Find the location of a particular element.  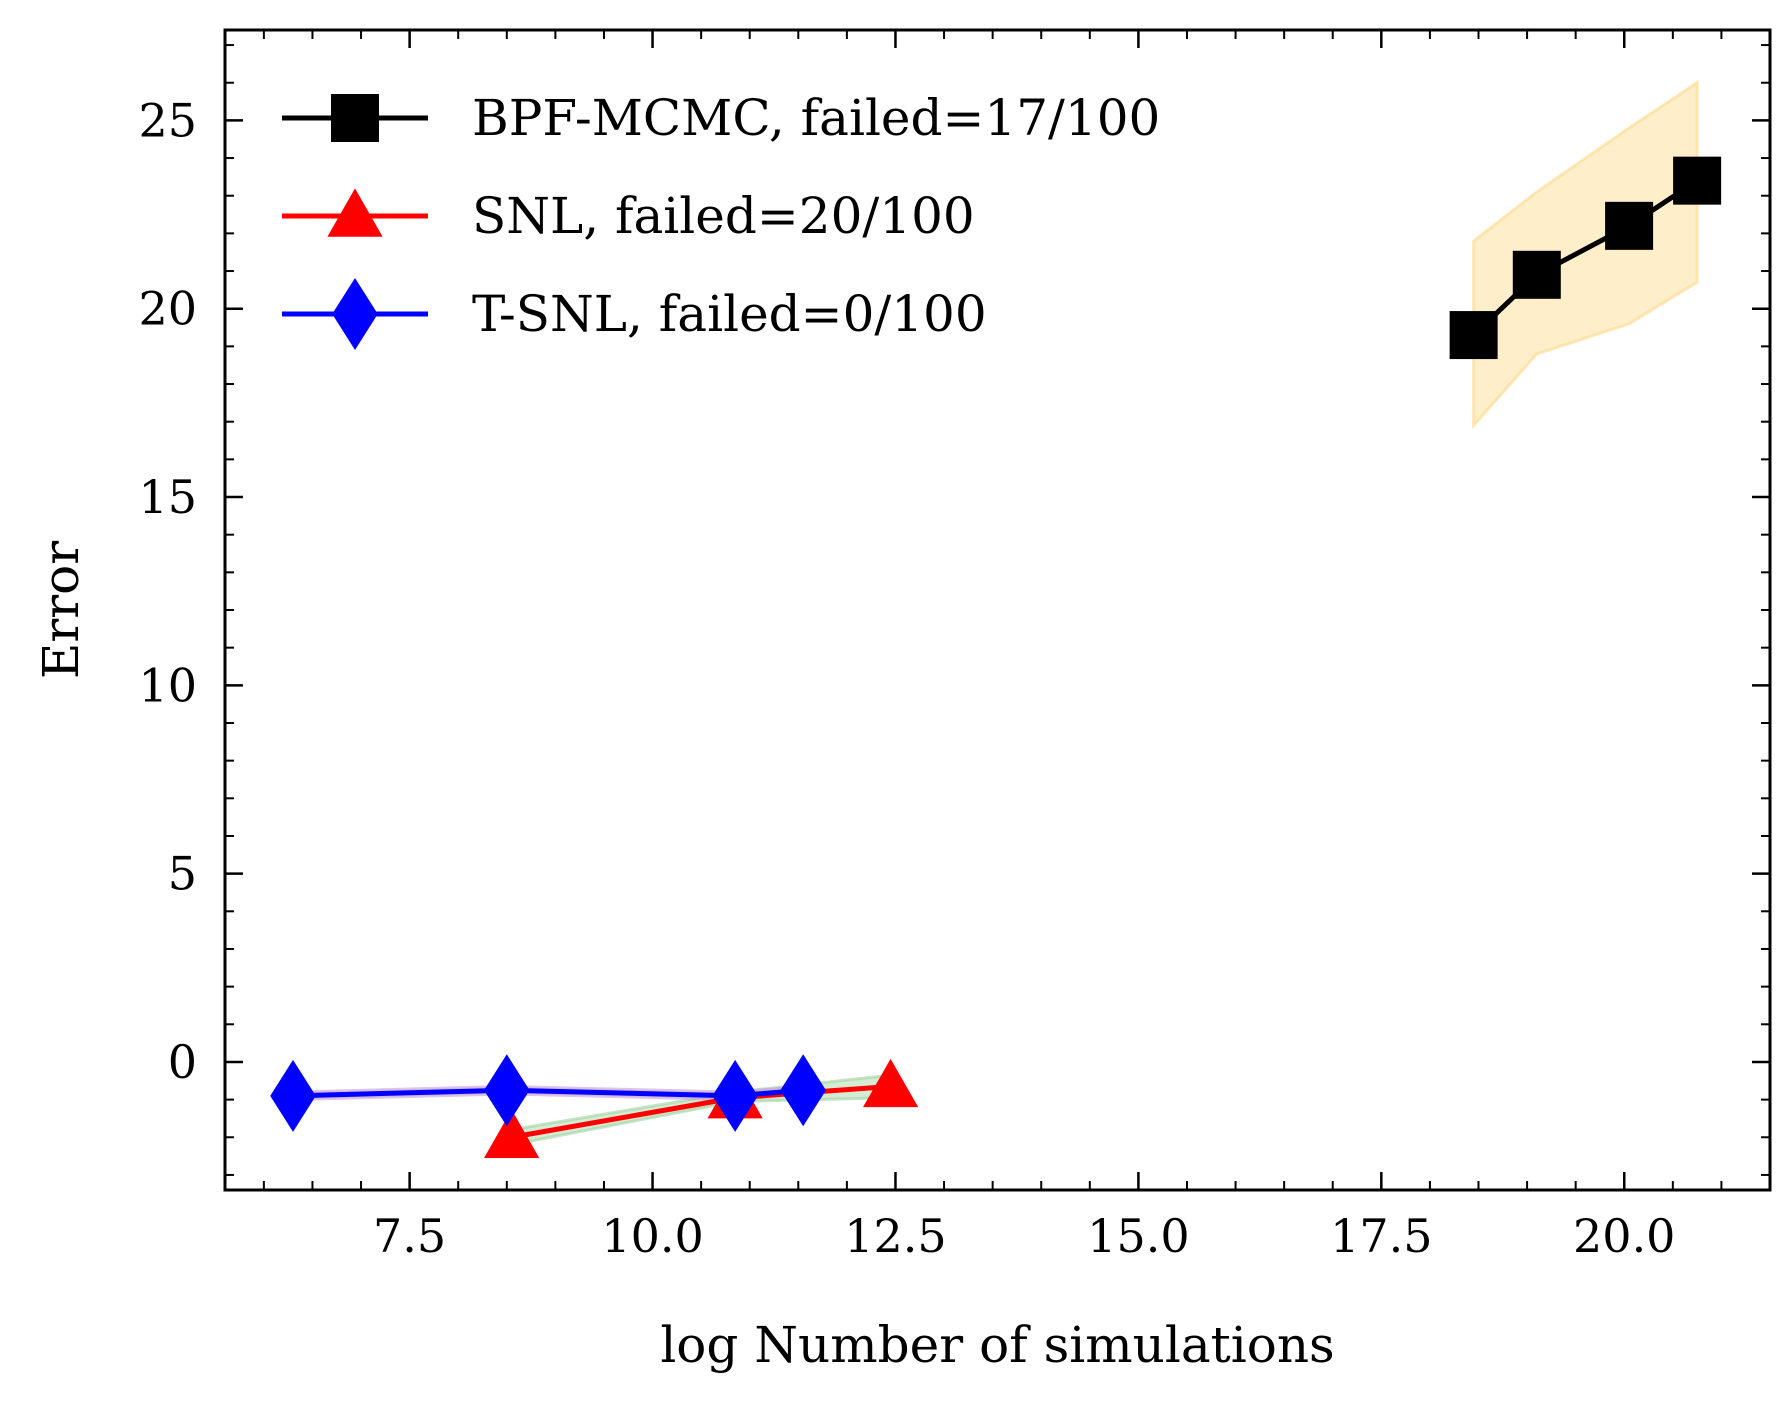

y-tick-label: 20 is located at coordinates (167, 309).